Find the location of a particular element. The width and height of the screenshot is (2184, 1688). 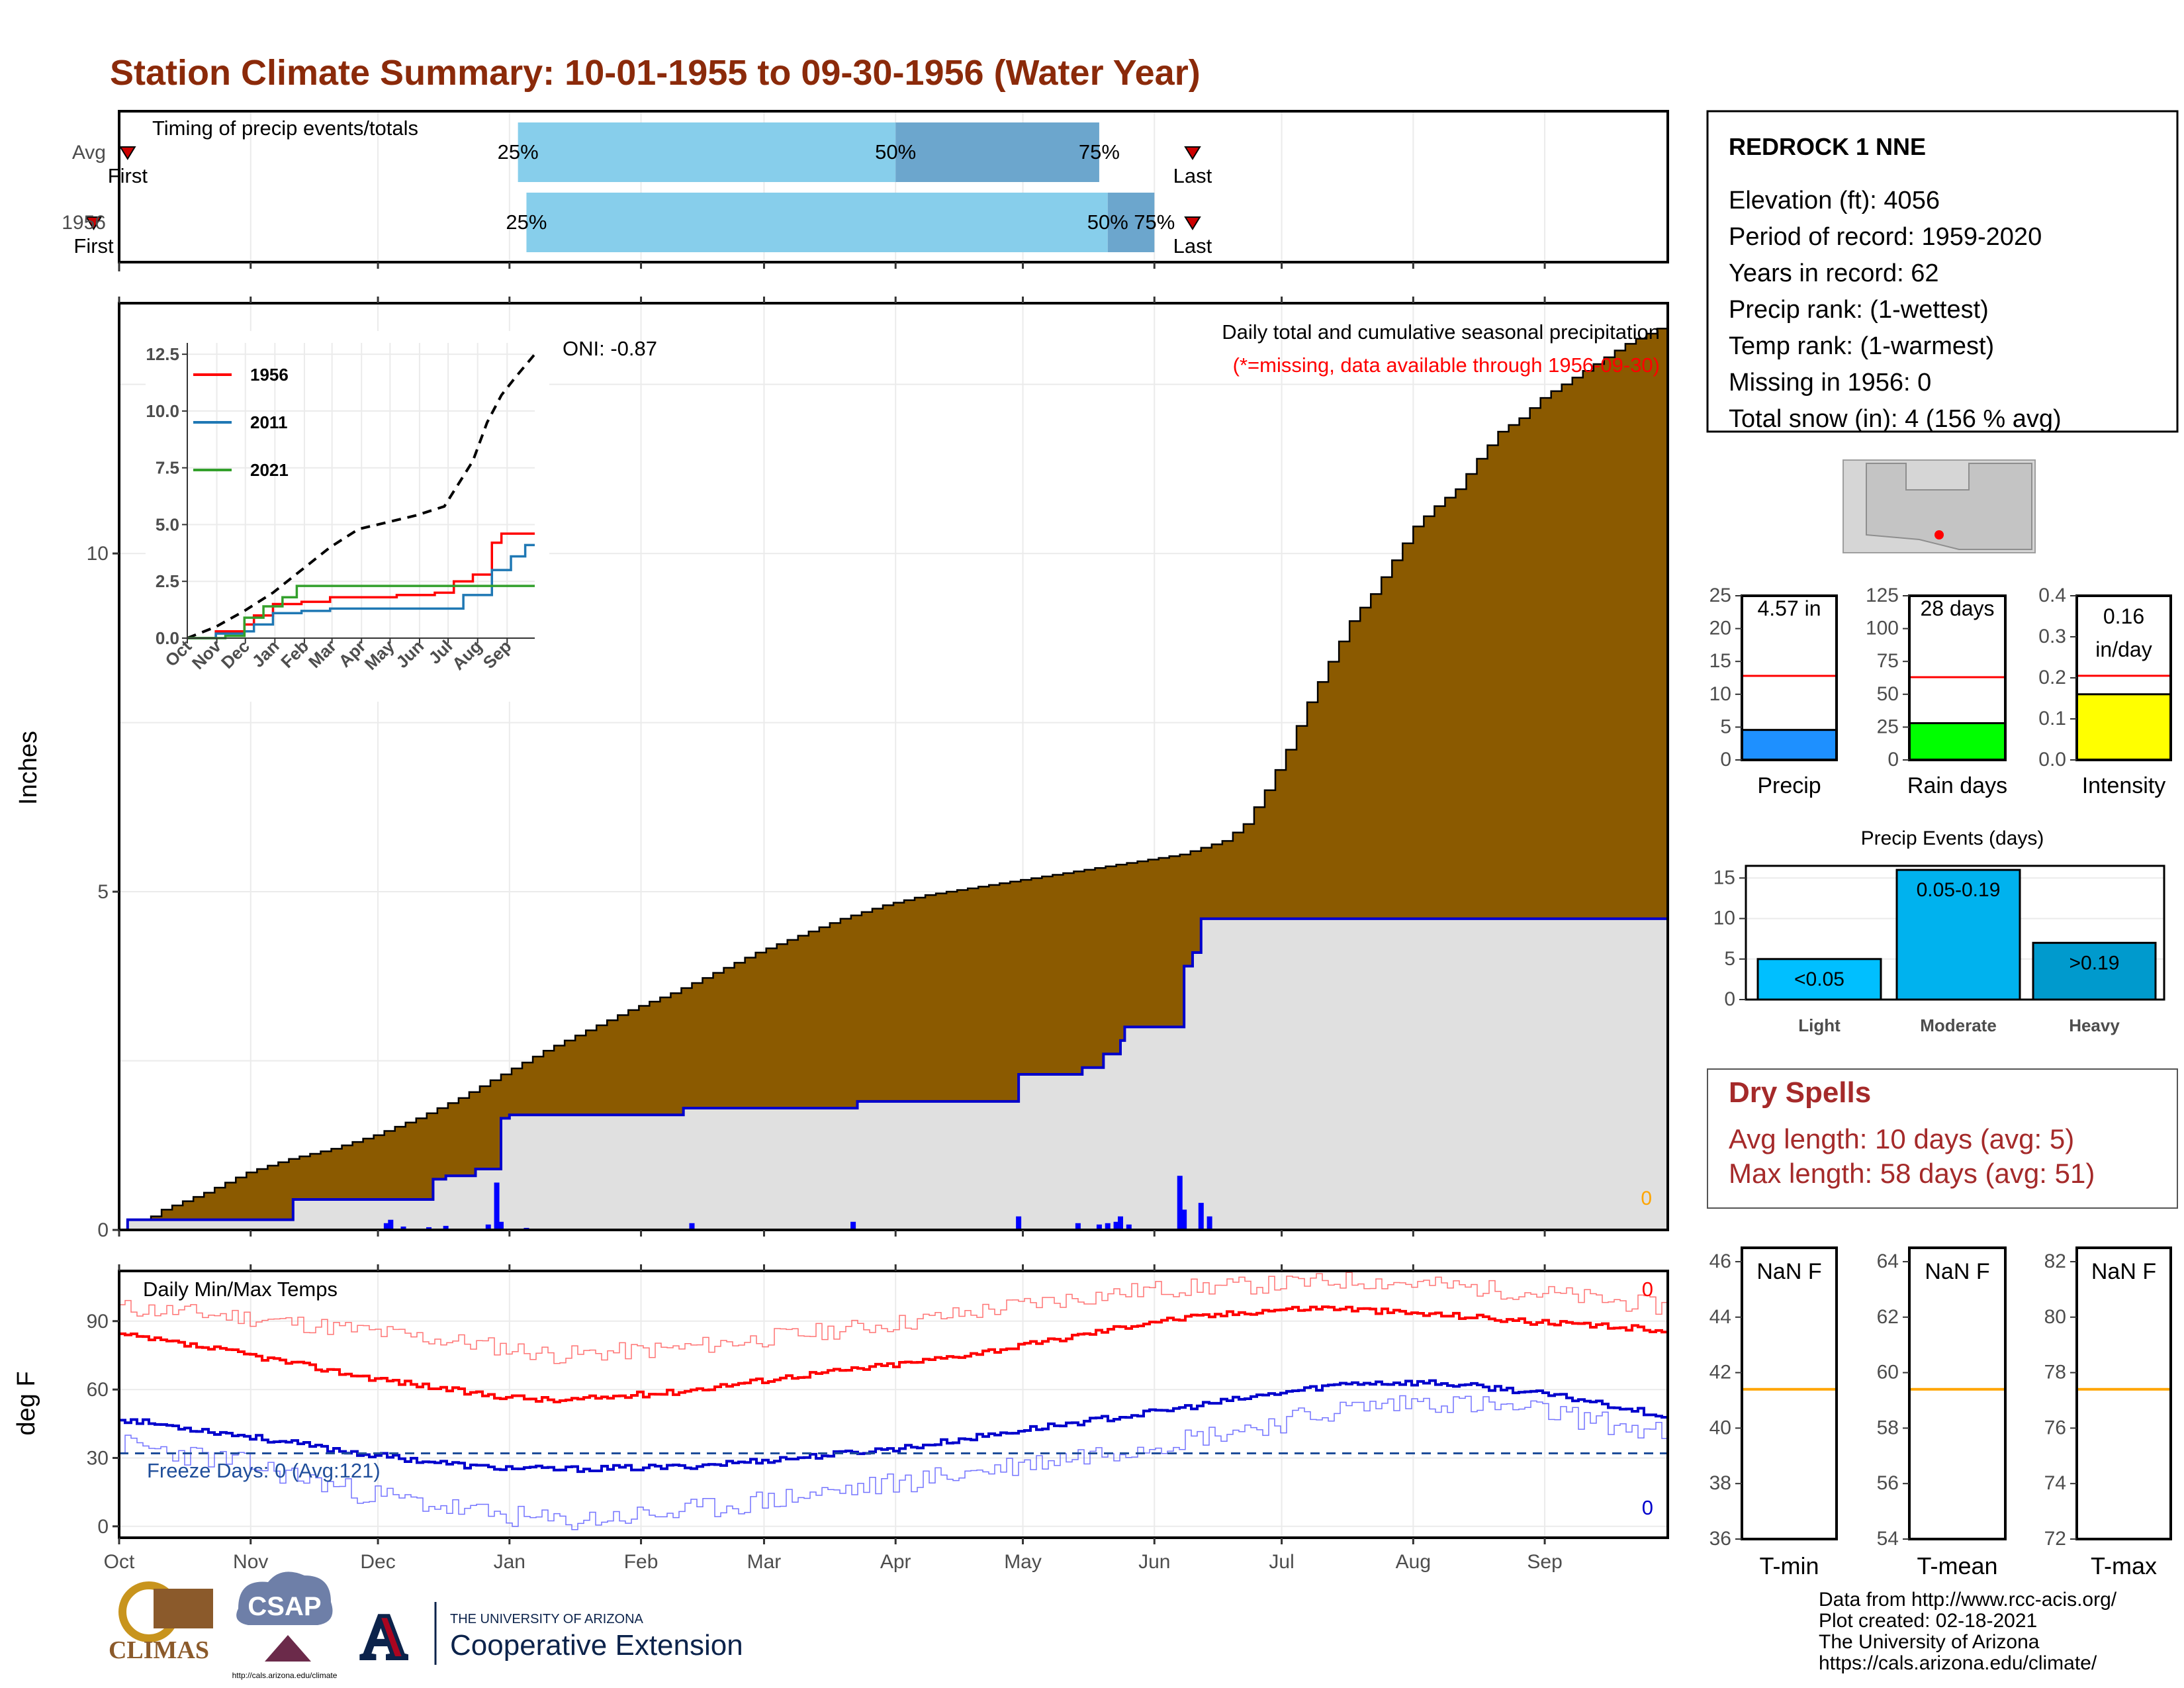

precip-ytick-label: 5 is located at coordinates (103, 892).